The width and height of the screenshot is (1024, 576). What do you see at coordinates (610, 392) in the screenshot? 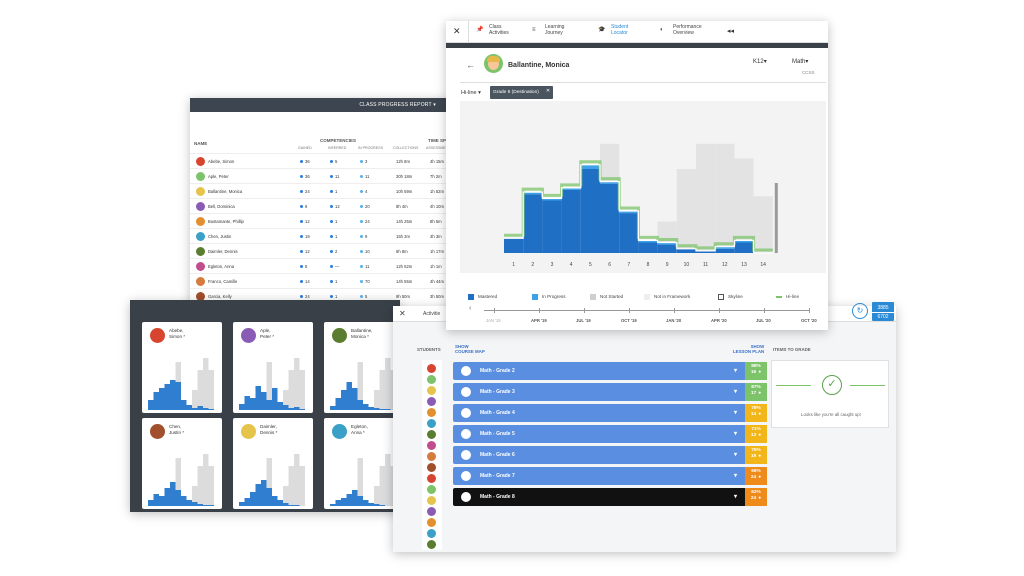
I see `course-row: Math - Grade 3 ▾ 87% 17 ●` at bounding box center [610, 392].